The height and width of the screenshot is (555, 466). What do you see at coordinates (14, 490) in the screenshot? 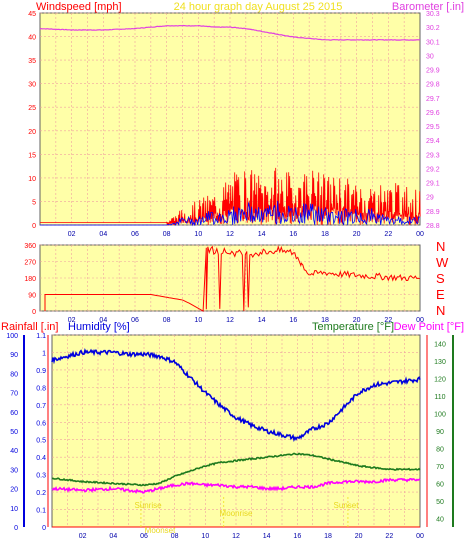
I see `humidity-tick-label: 20` at bounding box center [14, 490].